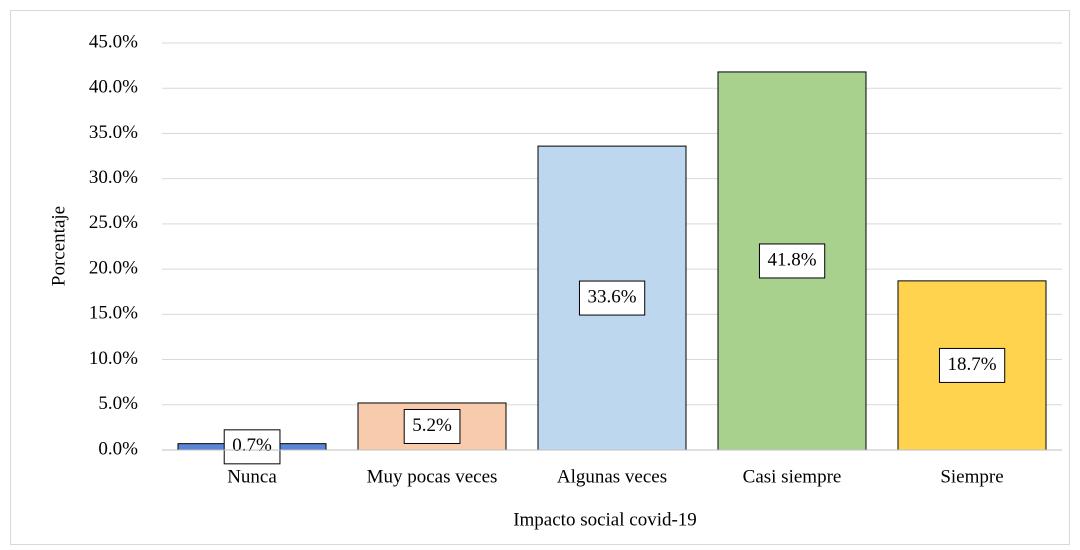  What do you see at coordinates (113, 222) in the screenshot?
I see `y-tick-label: 25.0%` at bounding box center [113, 222].